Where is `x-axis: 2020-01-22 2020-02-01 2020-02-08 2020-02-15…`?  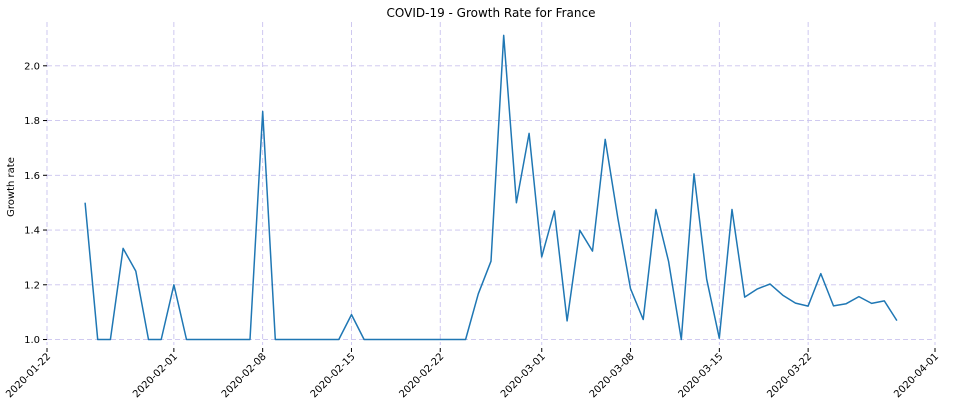 x-axis: 2020-01-22 2020-02-01 2020-02-08 2020-02-15… is located at coordinates (472, 374).